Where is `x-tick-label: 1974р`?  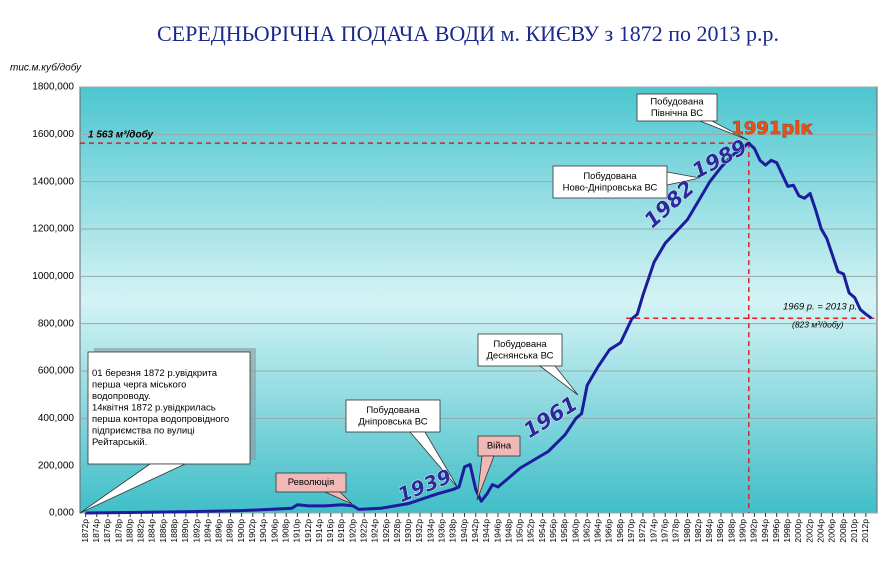 x-tick-label: 1974р is located at coordinates (653, 531).